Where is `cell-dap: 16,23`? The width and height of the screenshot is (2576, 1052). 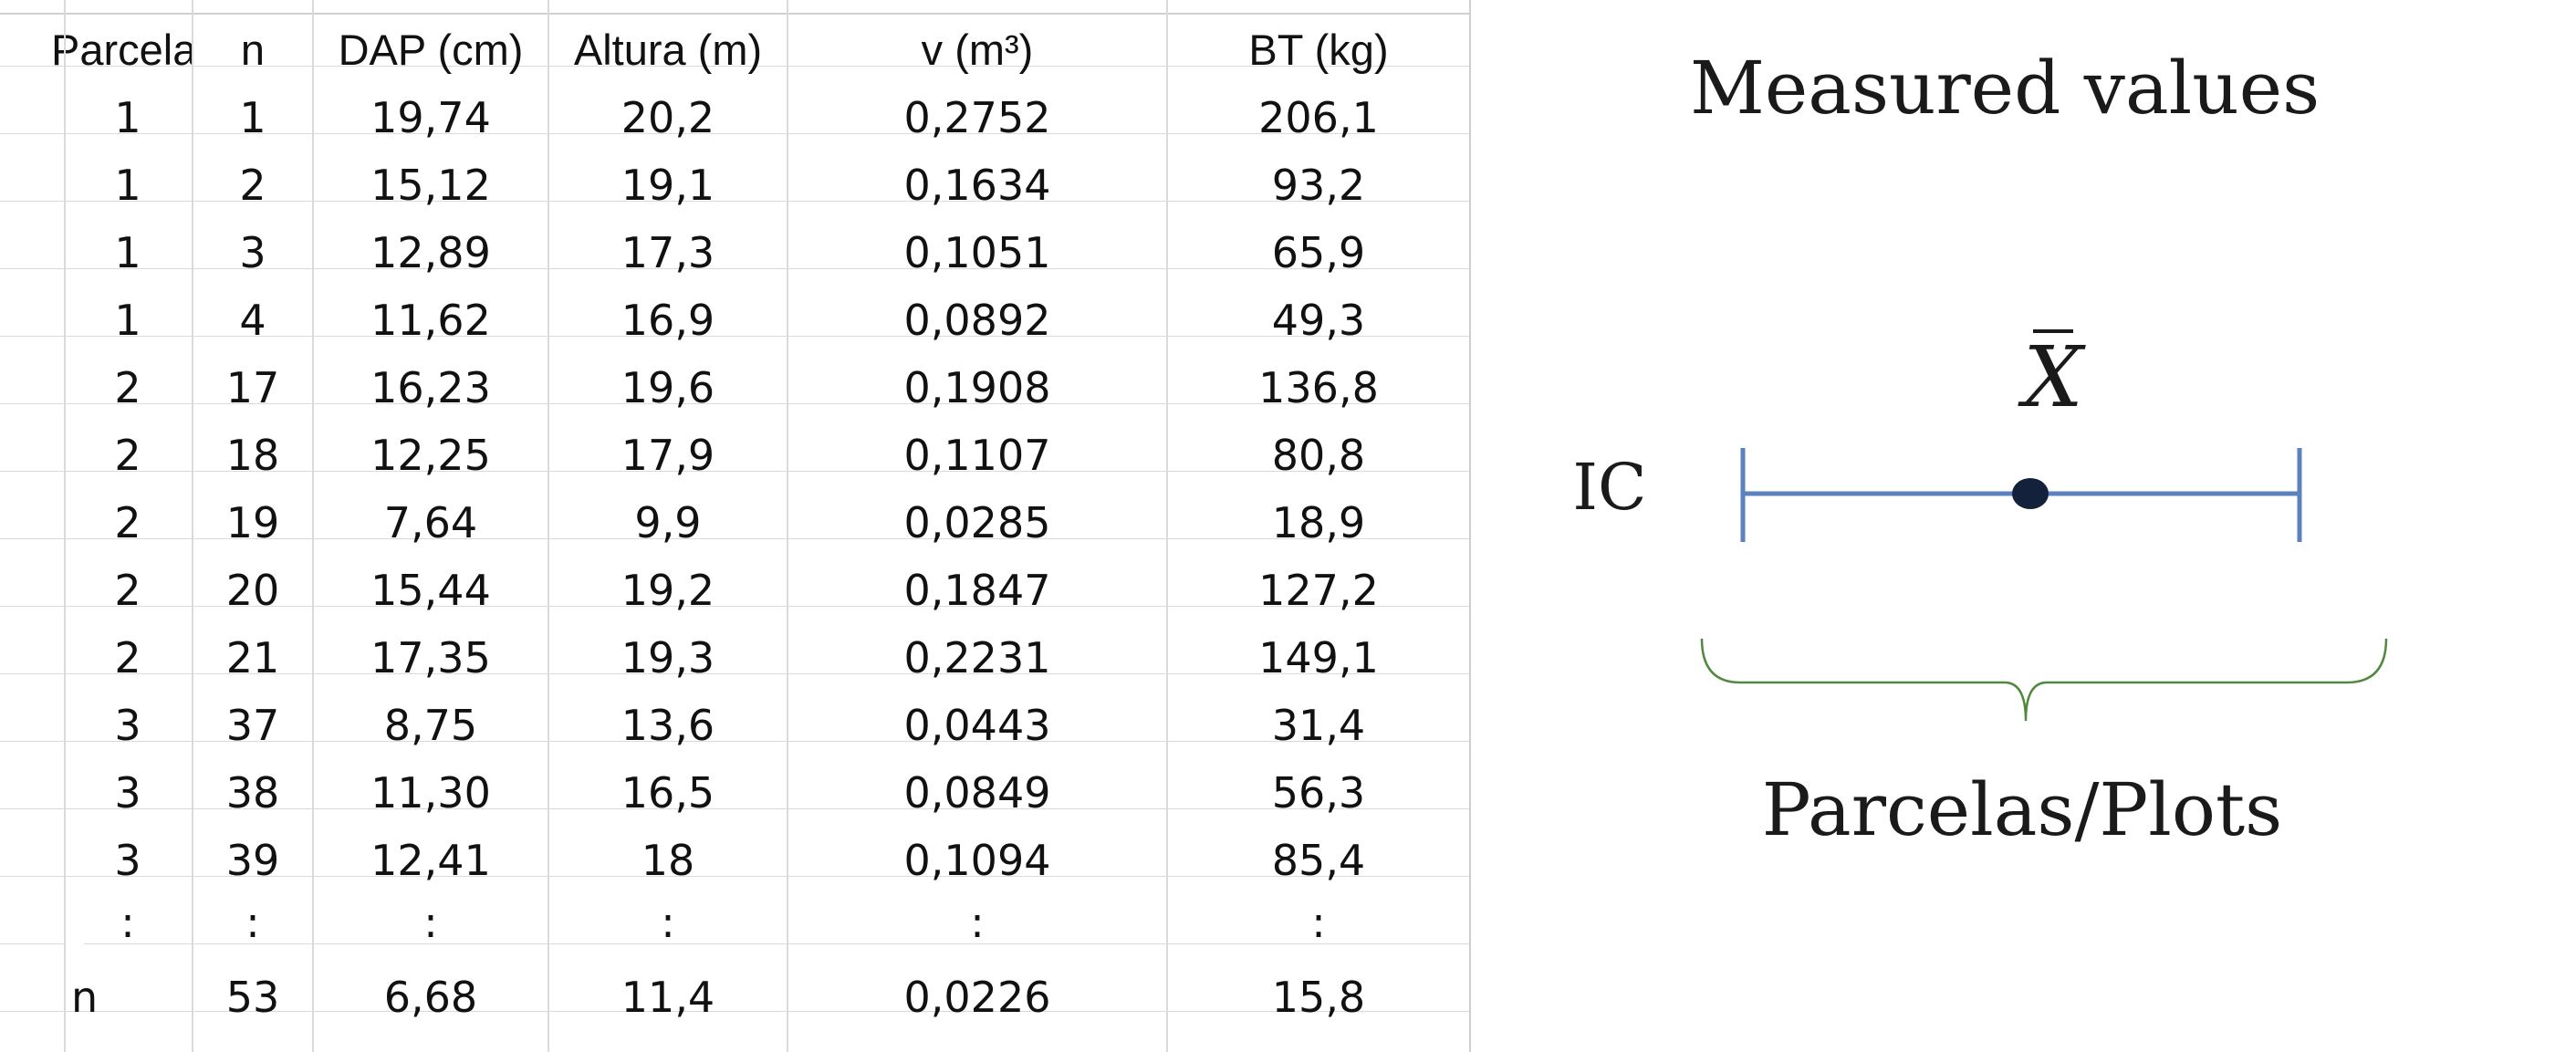 cell-dap: 16,23 is located at coordinates (430, 387).